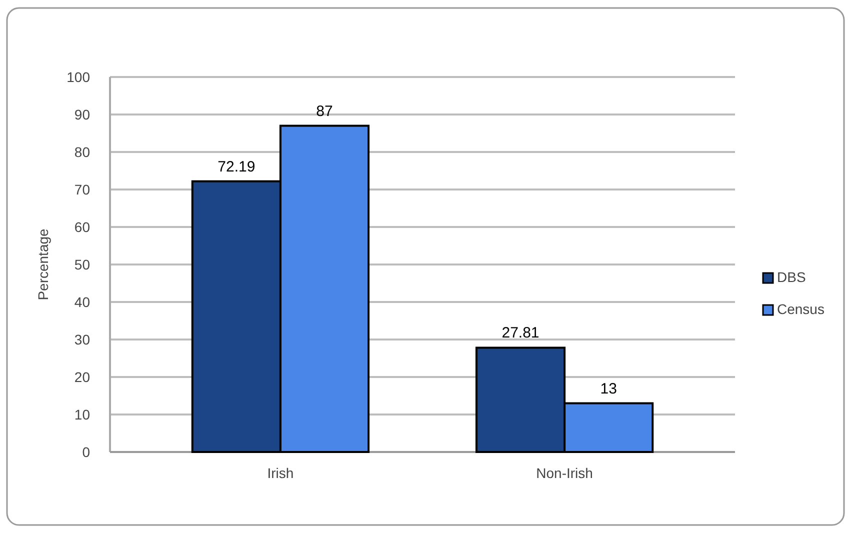 Image resolution: width=851 pixels, height=533 pixels. I want to click on y-tick-label: 30, so click(82, 340).